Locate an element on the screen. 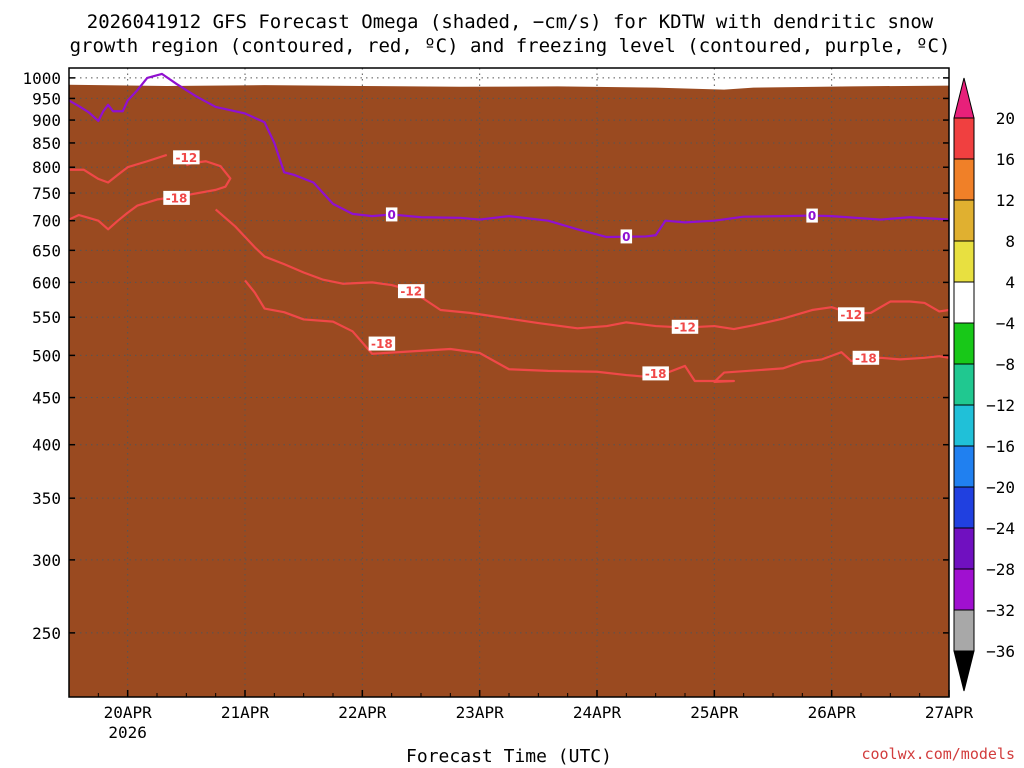 The width and height of the screenshot is (1024, 768). y-tick-label-350: 350 is located at coordinates (46, 498).